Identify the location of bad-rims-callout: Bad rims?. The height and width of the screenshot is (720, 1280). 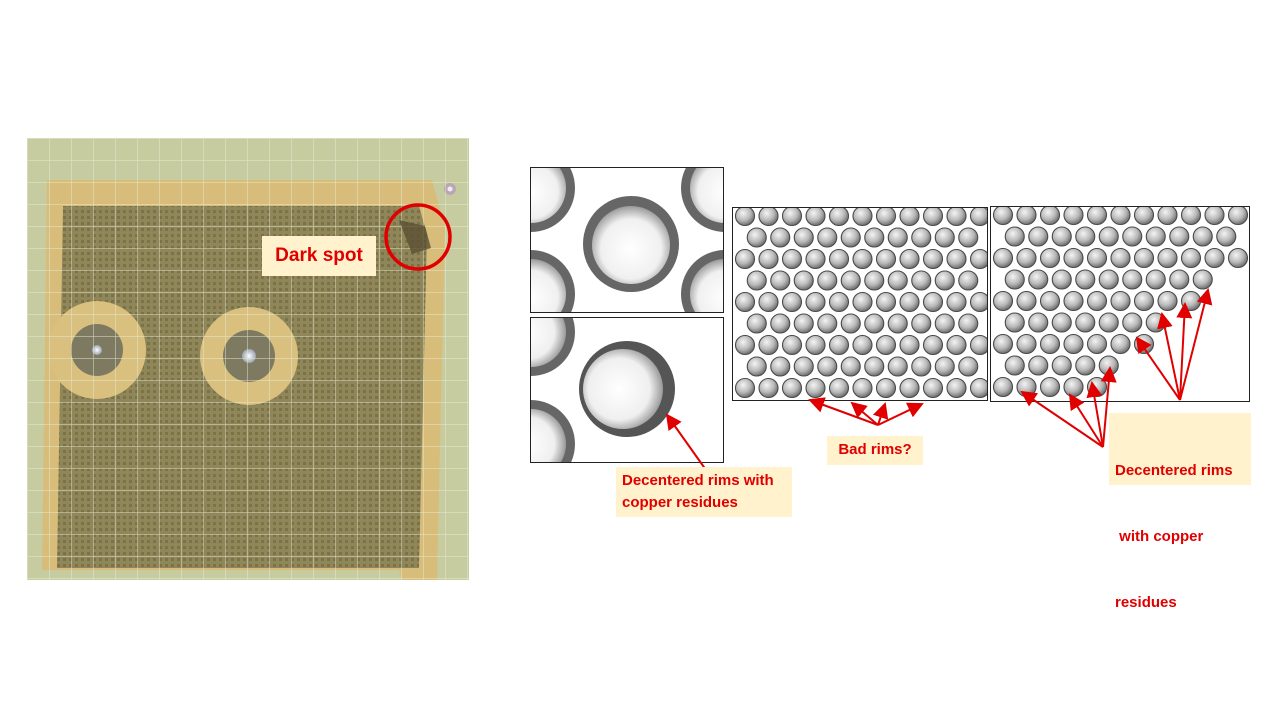
(875, 450).